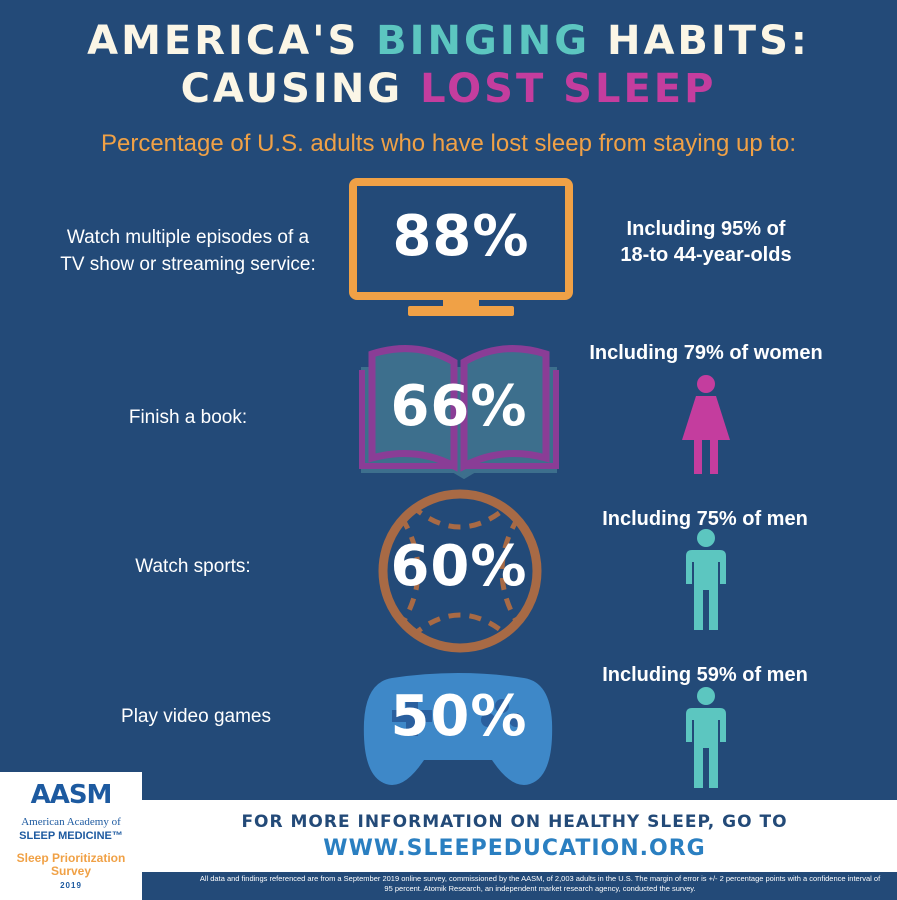 Image resolution: width=897 pixels, height=900 pixels. Describe the element at coordinates (459, 566) in the screenshot. I see `percent-sports: 60%` at that location.